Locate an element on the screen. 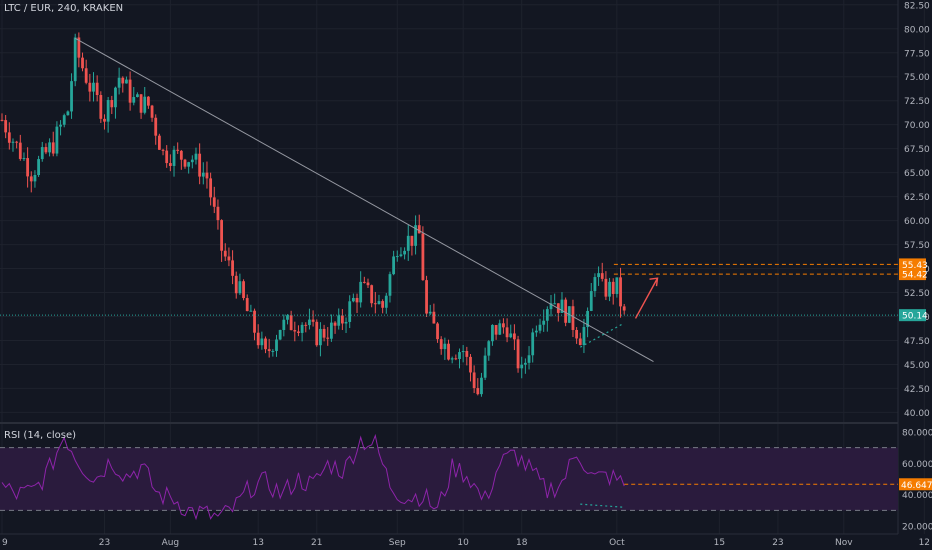 The height and width of the screenshot is (550, 932). price-tick-label: 67.50 is located at coordinates (917, 150).